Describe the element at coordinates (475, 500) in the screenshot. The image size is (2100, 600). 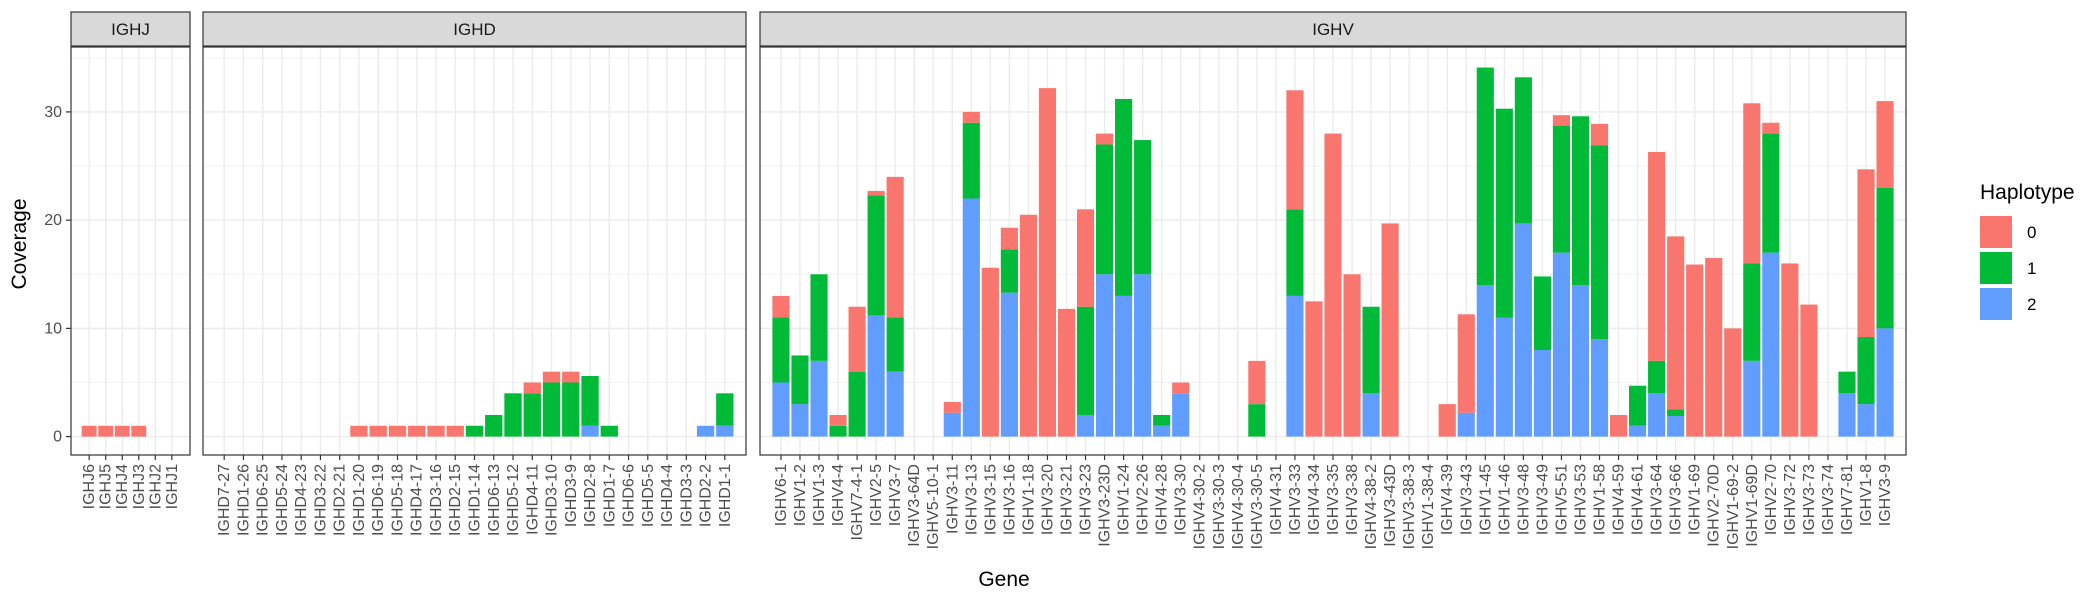
I see `x-tick-label: IGHD1-14` at that location.